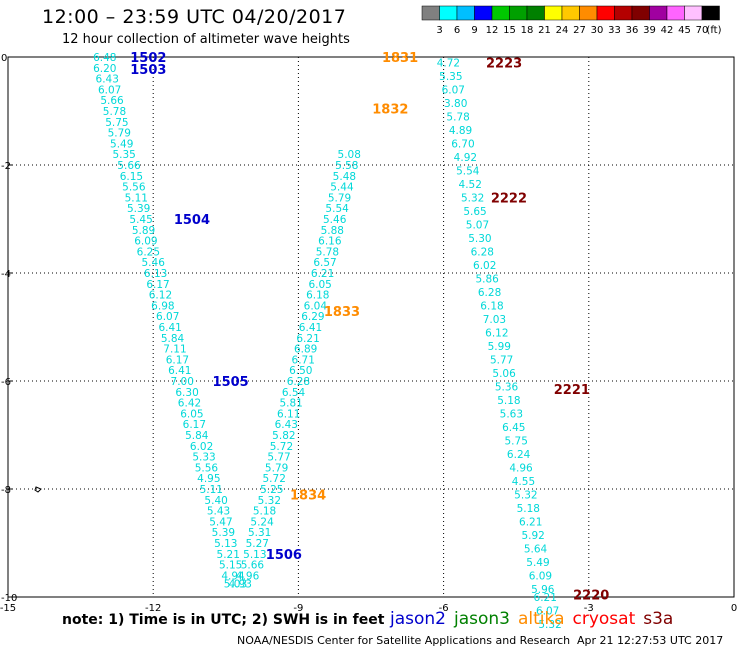 The width and height of the screenshot is (740, 650). I want to click on color-tick-label: 36, so click(632, 30).